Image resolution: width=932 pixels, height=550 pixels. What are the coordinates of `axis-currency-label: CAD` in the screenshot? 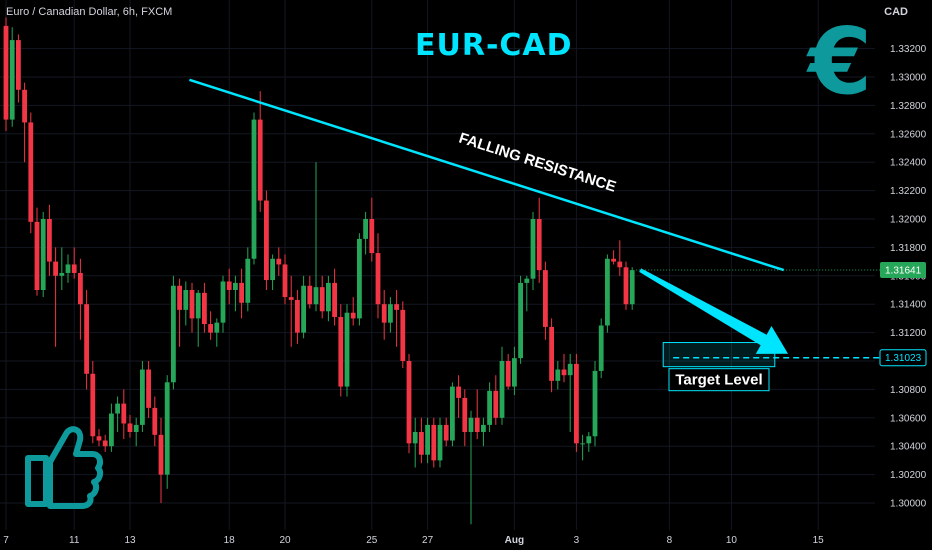 It's located at (896, 12).